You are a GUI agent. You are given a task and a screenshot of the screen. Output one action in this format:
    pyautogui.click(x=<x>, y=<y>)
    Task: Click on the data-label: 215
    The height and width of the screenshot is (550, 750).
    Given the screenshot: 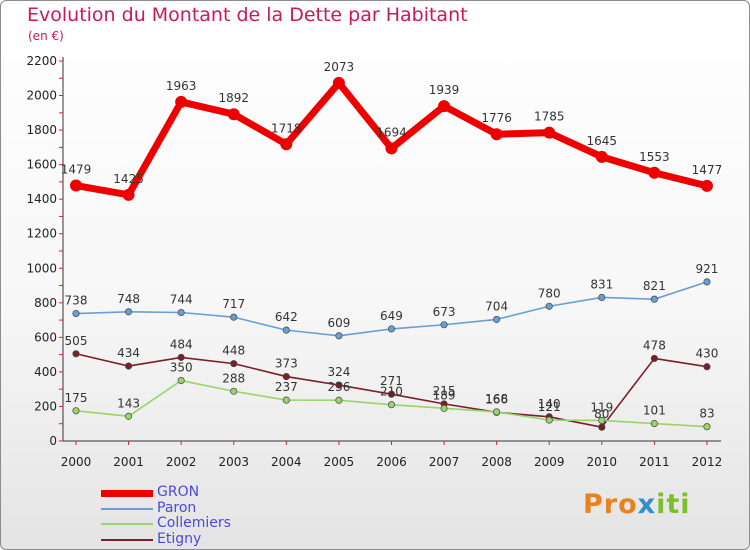 What is the action you would take?
    pyautogui.click(x=444, y=391)
    